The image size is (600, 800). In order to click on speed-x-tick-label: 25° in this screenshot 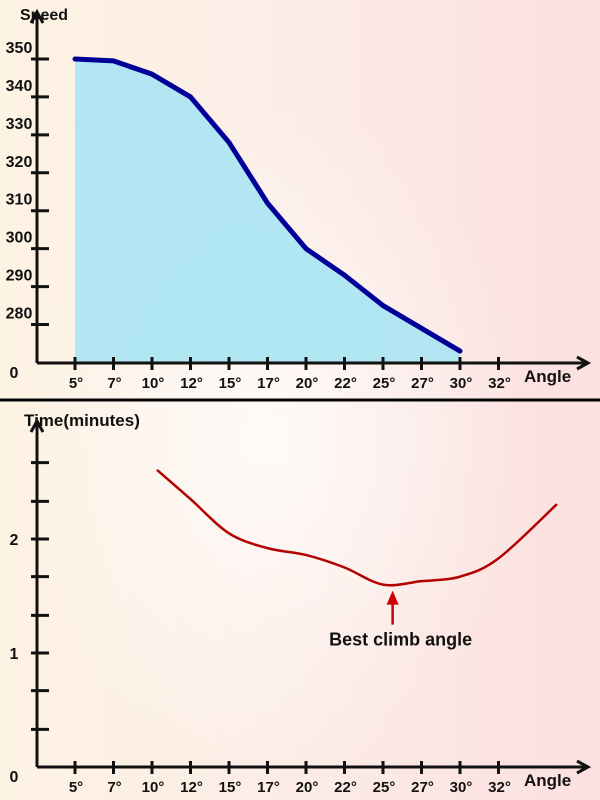, I will do `click(384, 383)`.